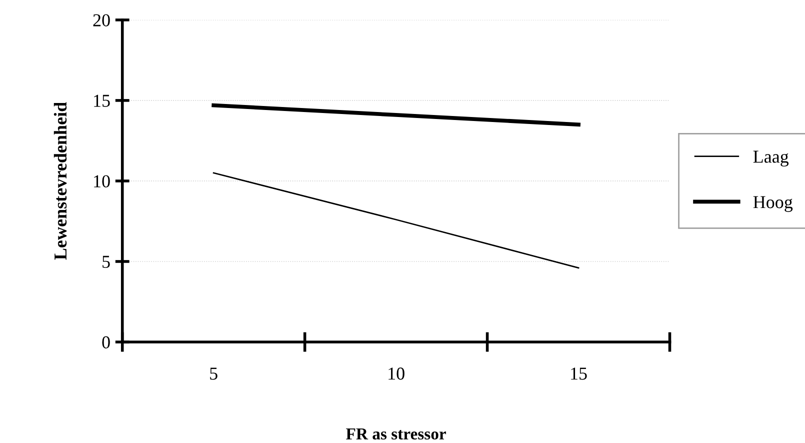 The image size is (805, 443). I want to click on legend-label: Hoog, so click(773, 204).